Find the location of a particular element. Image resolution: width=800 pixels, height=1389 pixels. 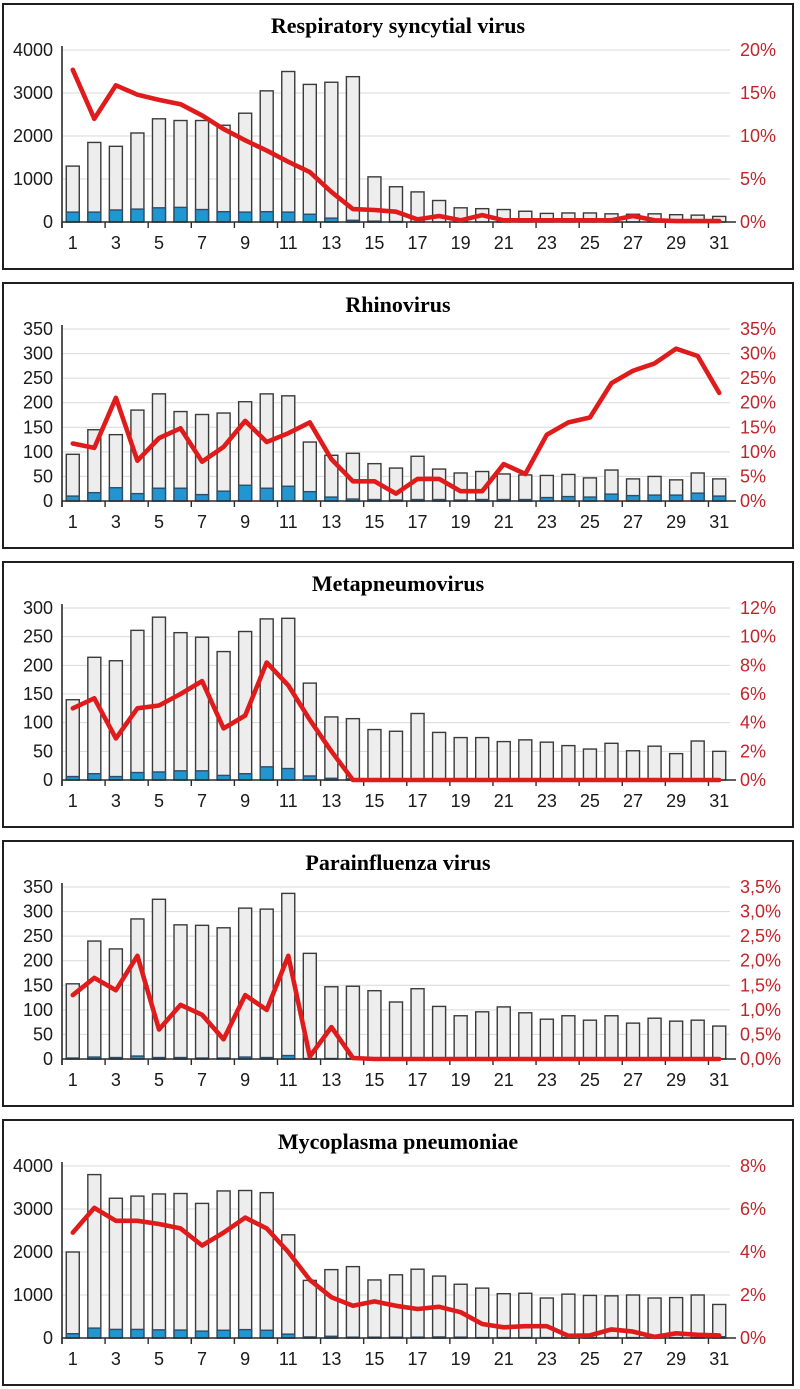

x-axis-category-label: 23 is located at coordinates (547, 801).